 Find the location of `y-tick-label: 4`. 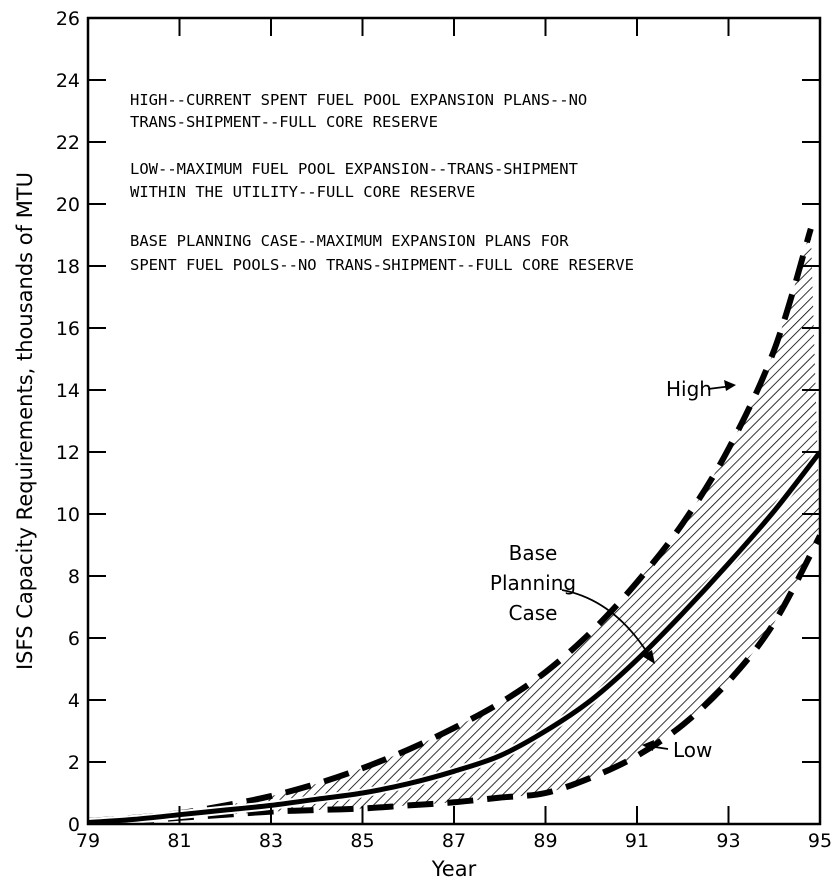

y-tick-label: 4 is located at coordinates (74, 701).